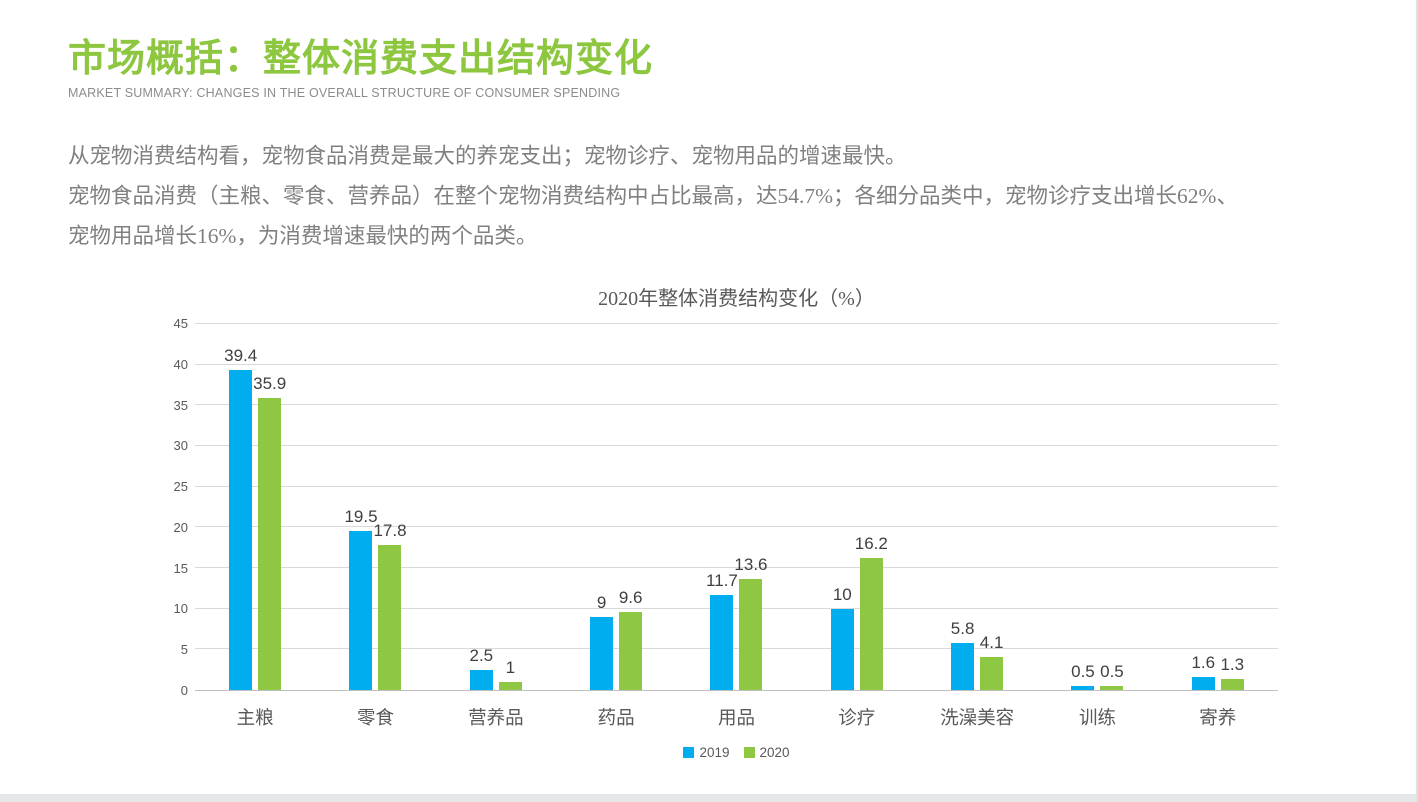 The image size is (1418, 802). Describe the element at coordinates (751, 622) in the screenshot. I see `bar-2020: 13.6` at that location.